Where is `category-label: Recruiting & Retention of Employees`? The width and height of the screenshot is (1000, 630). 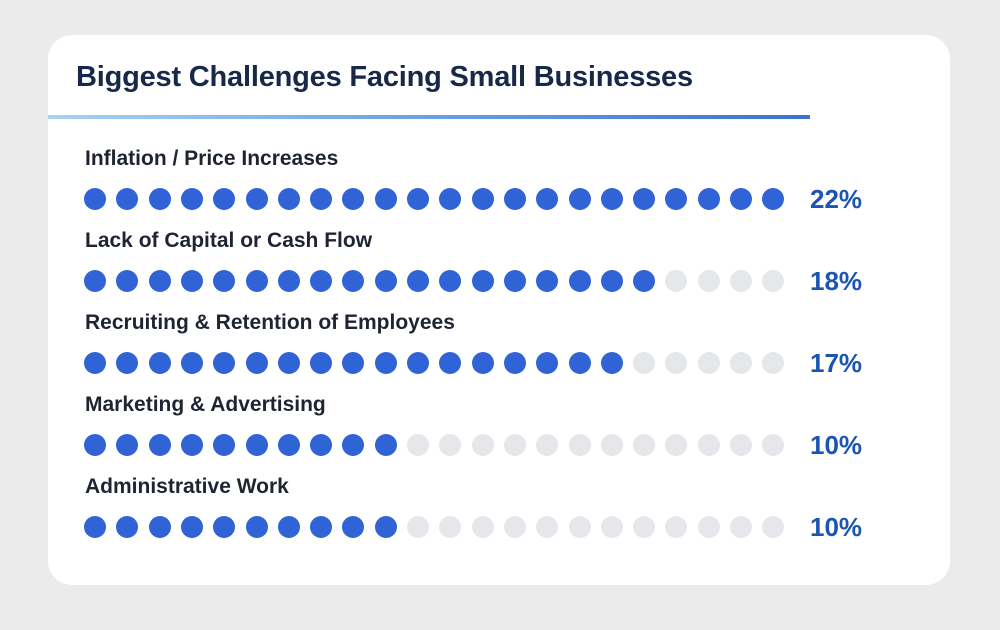 category-label: Recruiting & Retention of Employees is located at coordinates (270, 322).